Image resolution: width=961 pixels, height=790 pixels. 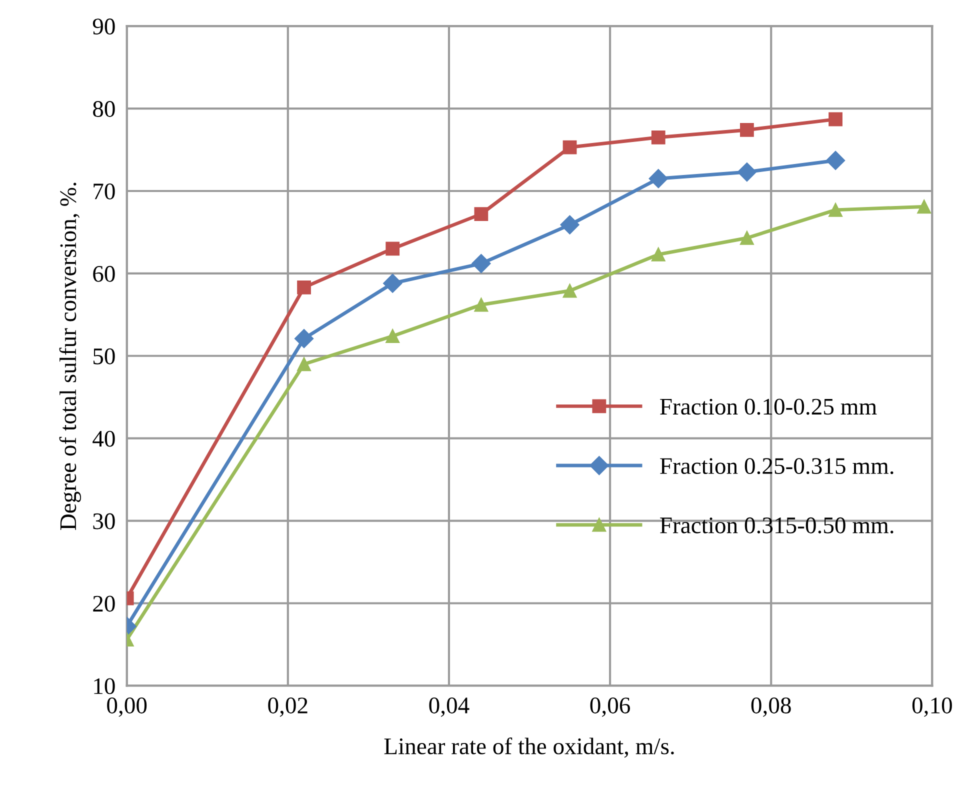 What do you see at coordinates (70, 356) in the screenshot?
I see `y-axis-title: Degree of total sulfur conversion, %.` at bounding box center [70, 356].